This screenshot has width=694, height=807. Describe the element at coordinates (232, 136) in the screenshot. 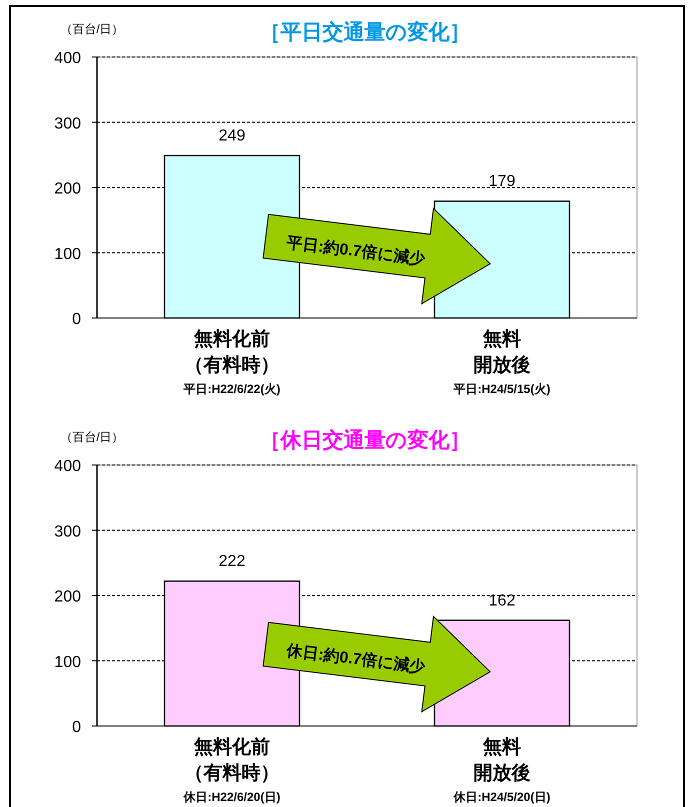

I see `data-label: 249` at that location.